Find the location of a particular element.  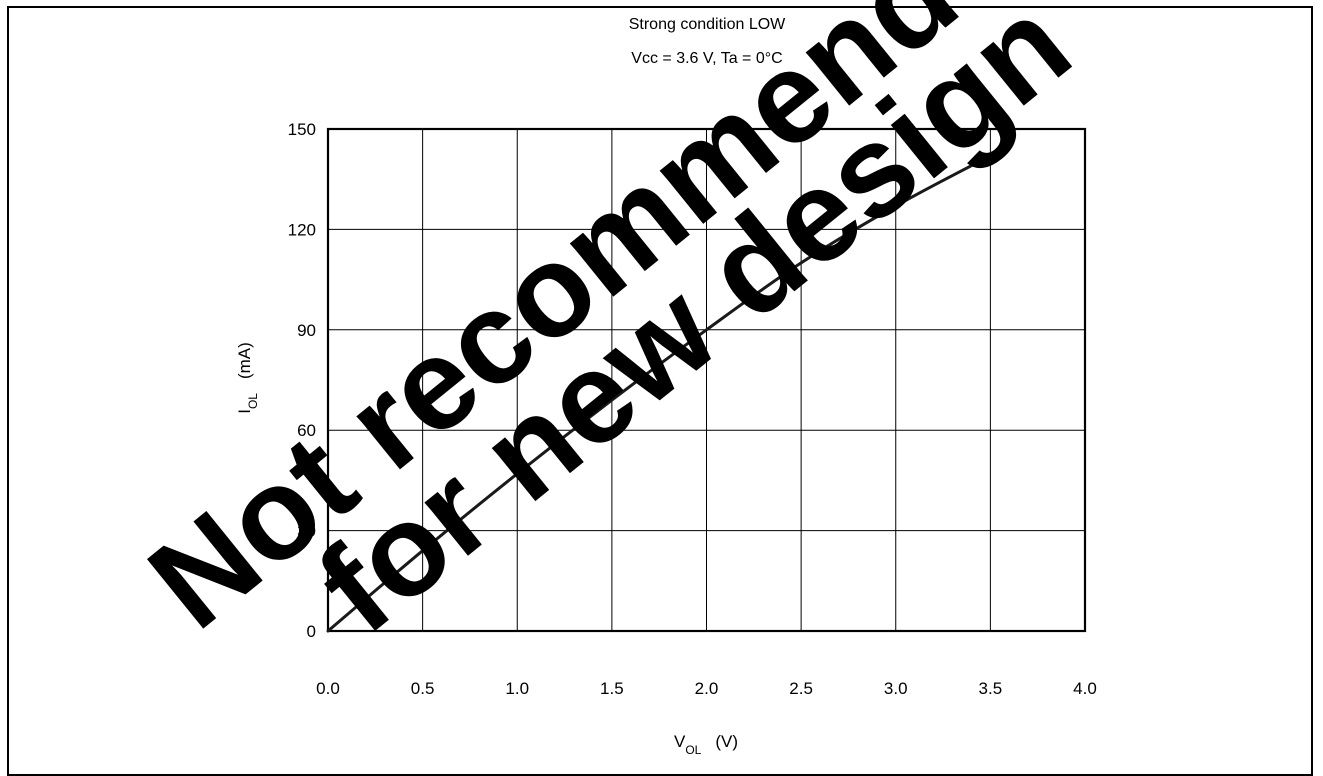

x-axis-label-main: V is located at coordinates (680, 741).